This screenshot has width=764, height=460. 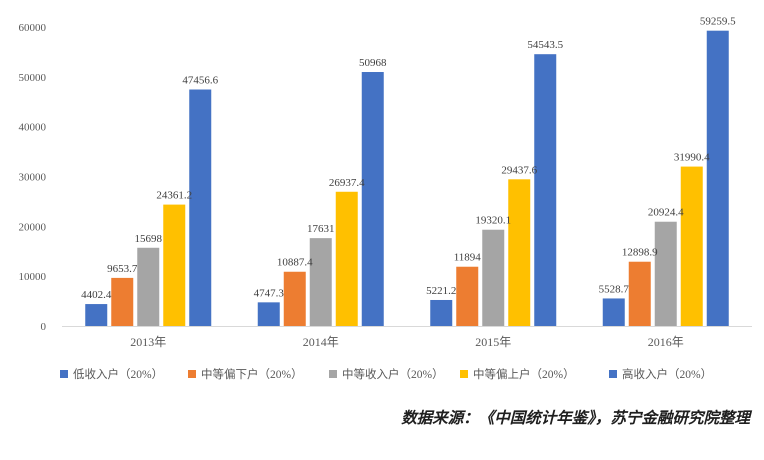 What do you see at coordinates (118, 374) in the screenshot?
I see `legend-label: 低收入户（20%）` at bounding box center [118, 374].